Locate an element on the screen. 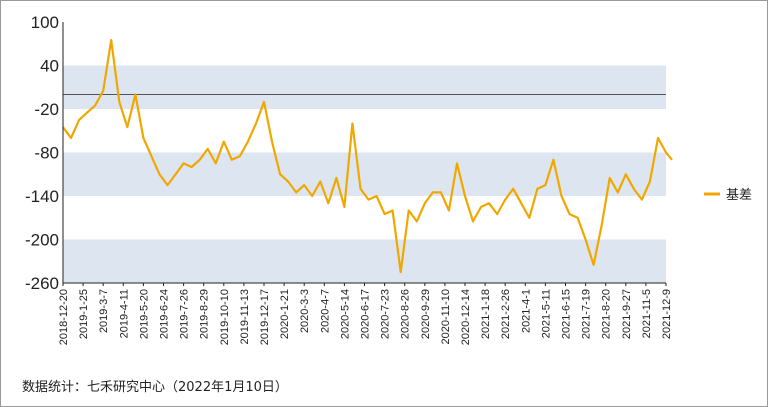 The image size is (768, 407). x-tick-label: 2020-5-14 is located at coordinates (345, 314).